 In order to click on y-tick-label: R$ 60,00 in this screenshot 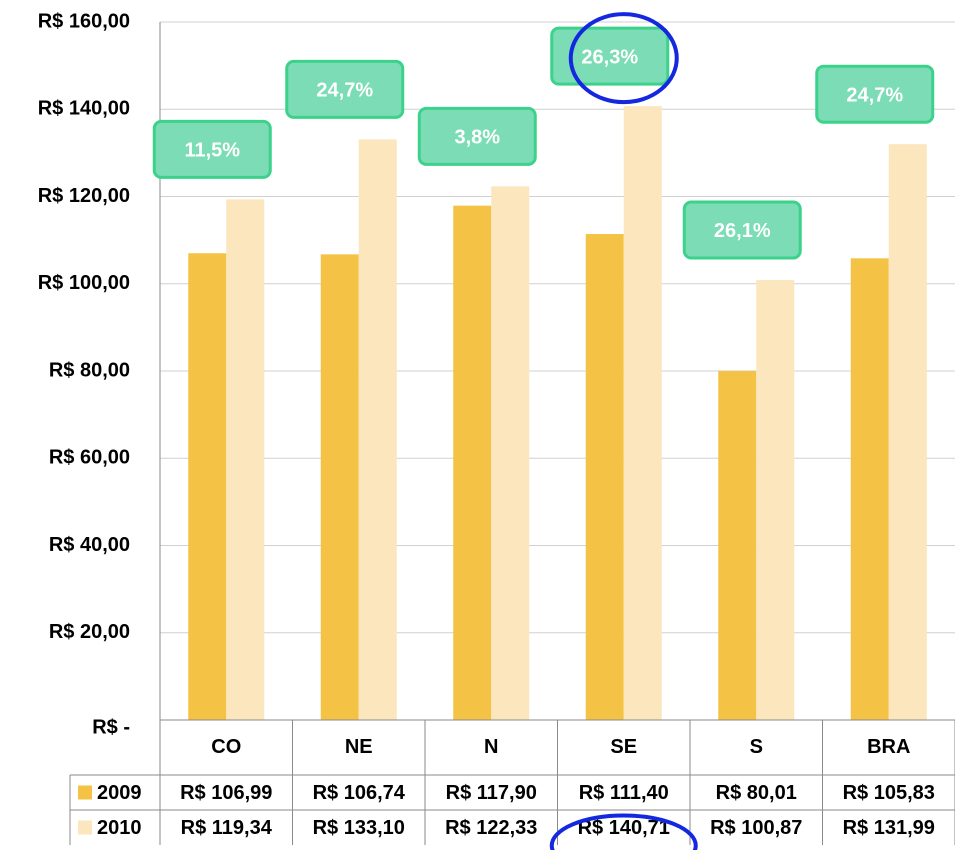, I will do `click(89, 458)`.